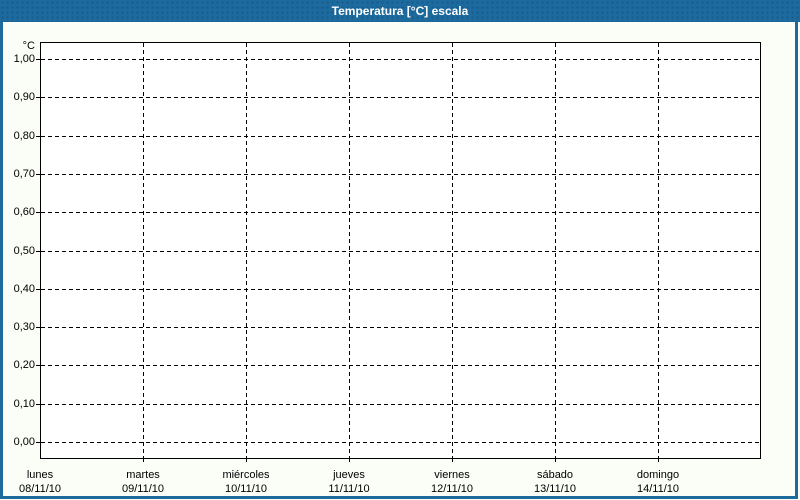  I want to click on x-date-label: 12/11/10, so click(451, 489).